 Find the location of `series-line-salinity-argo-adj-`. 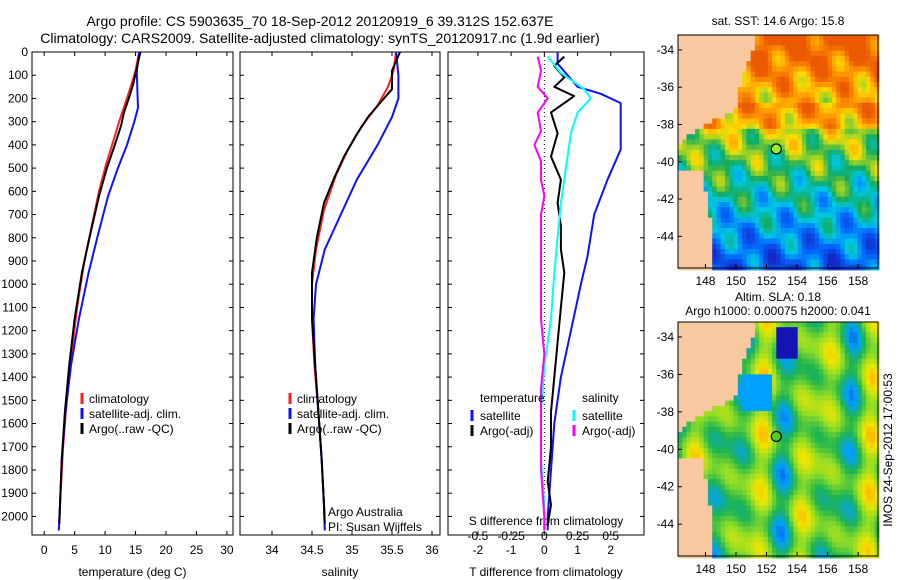

series-line-salinity-argo-adj- is located at coordinates (541, 293).